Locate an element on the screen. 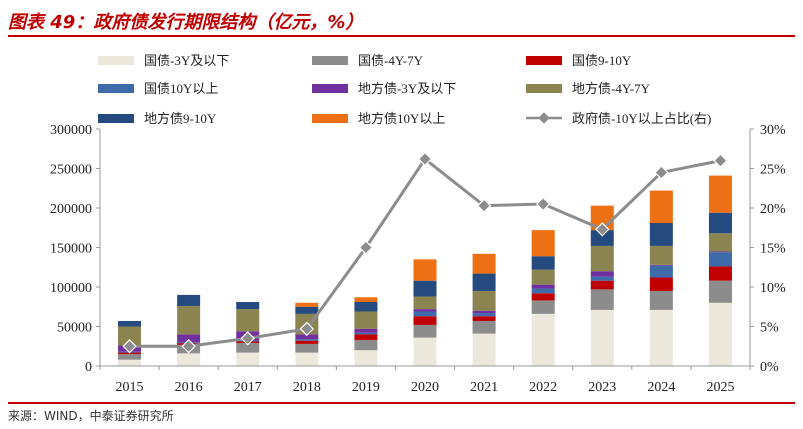 The image size is (803, 429). x-tick-label: 2015 is located at coordinates (130, 387).